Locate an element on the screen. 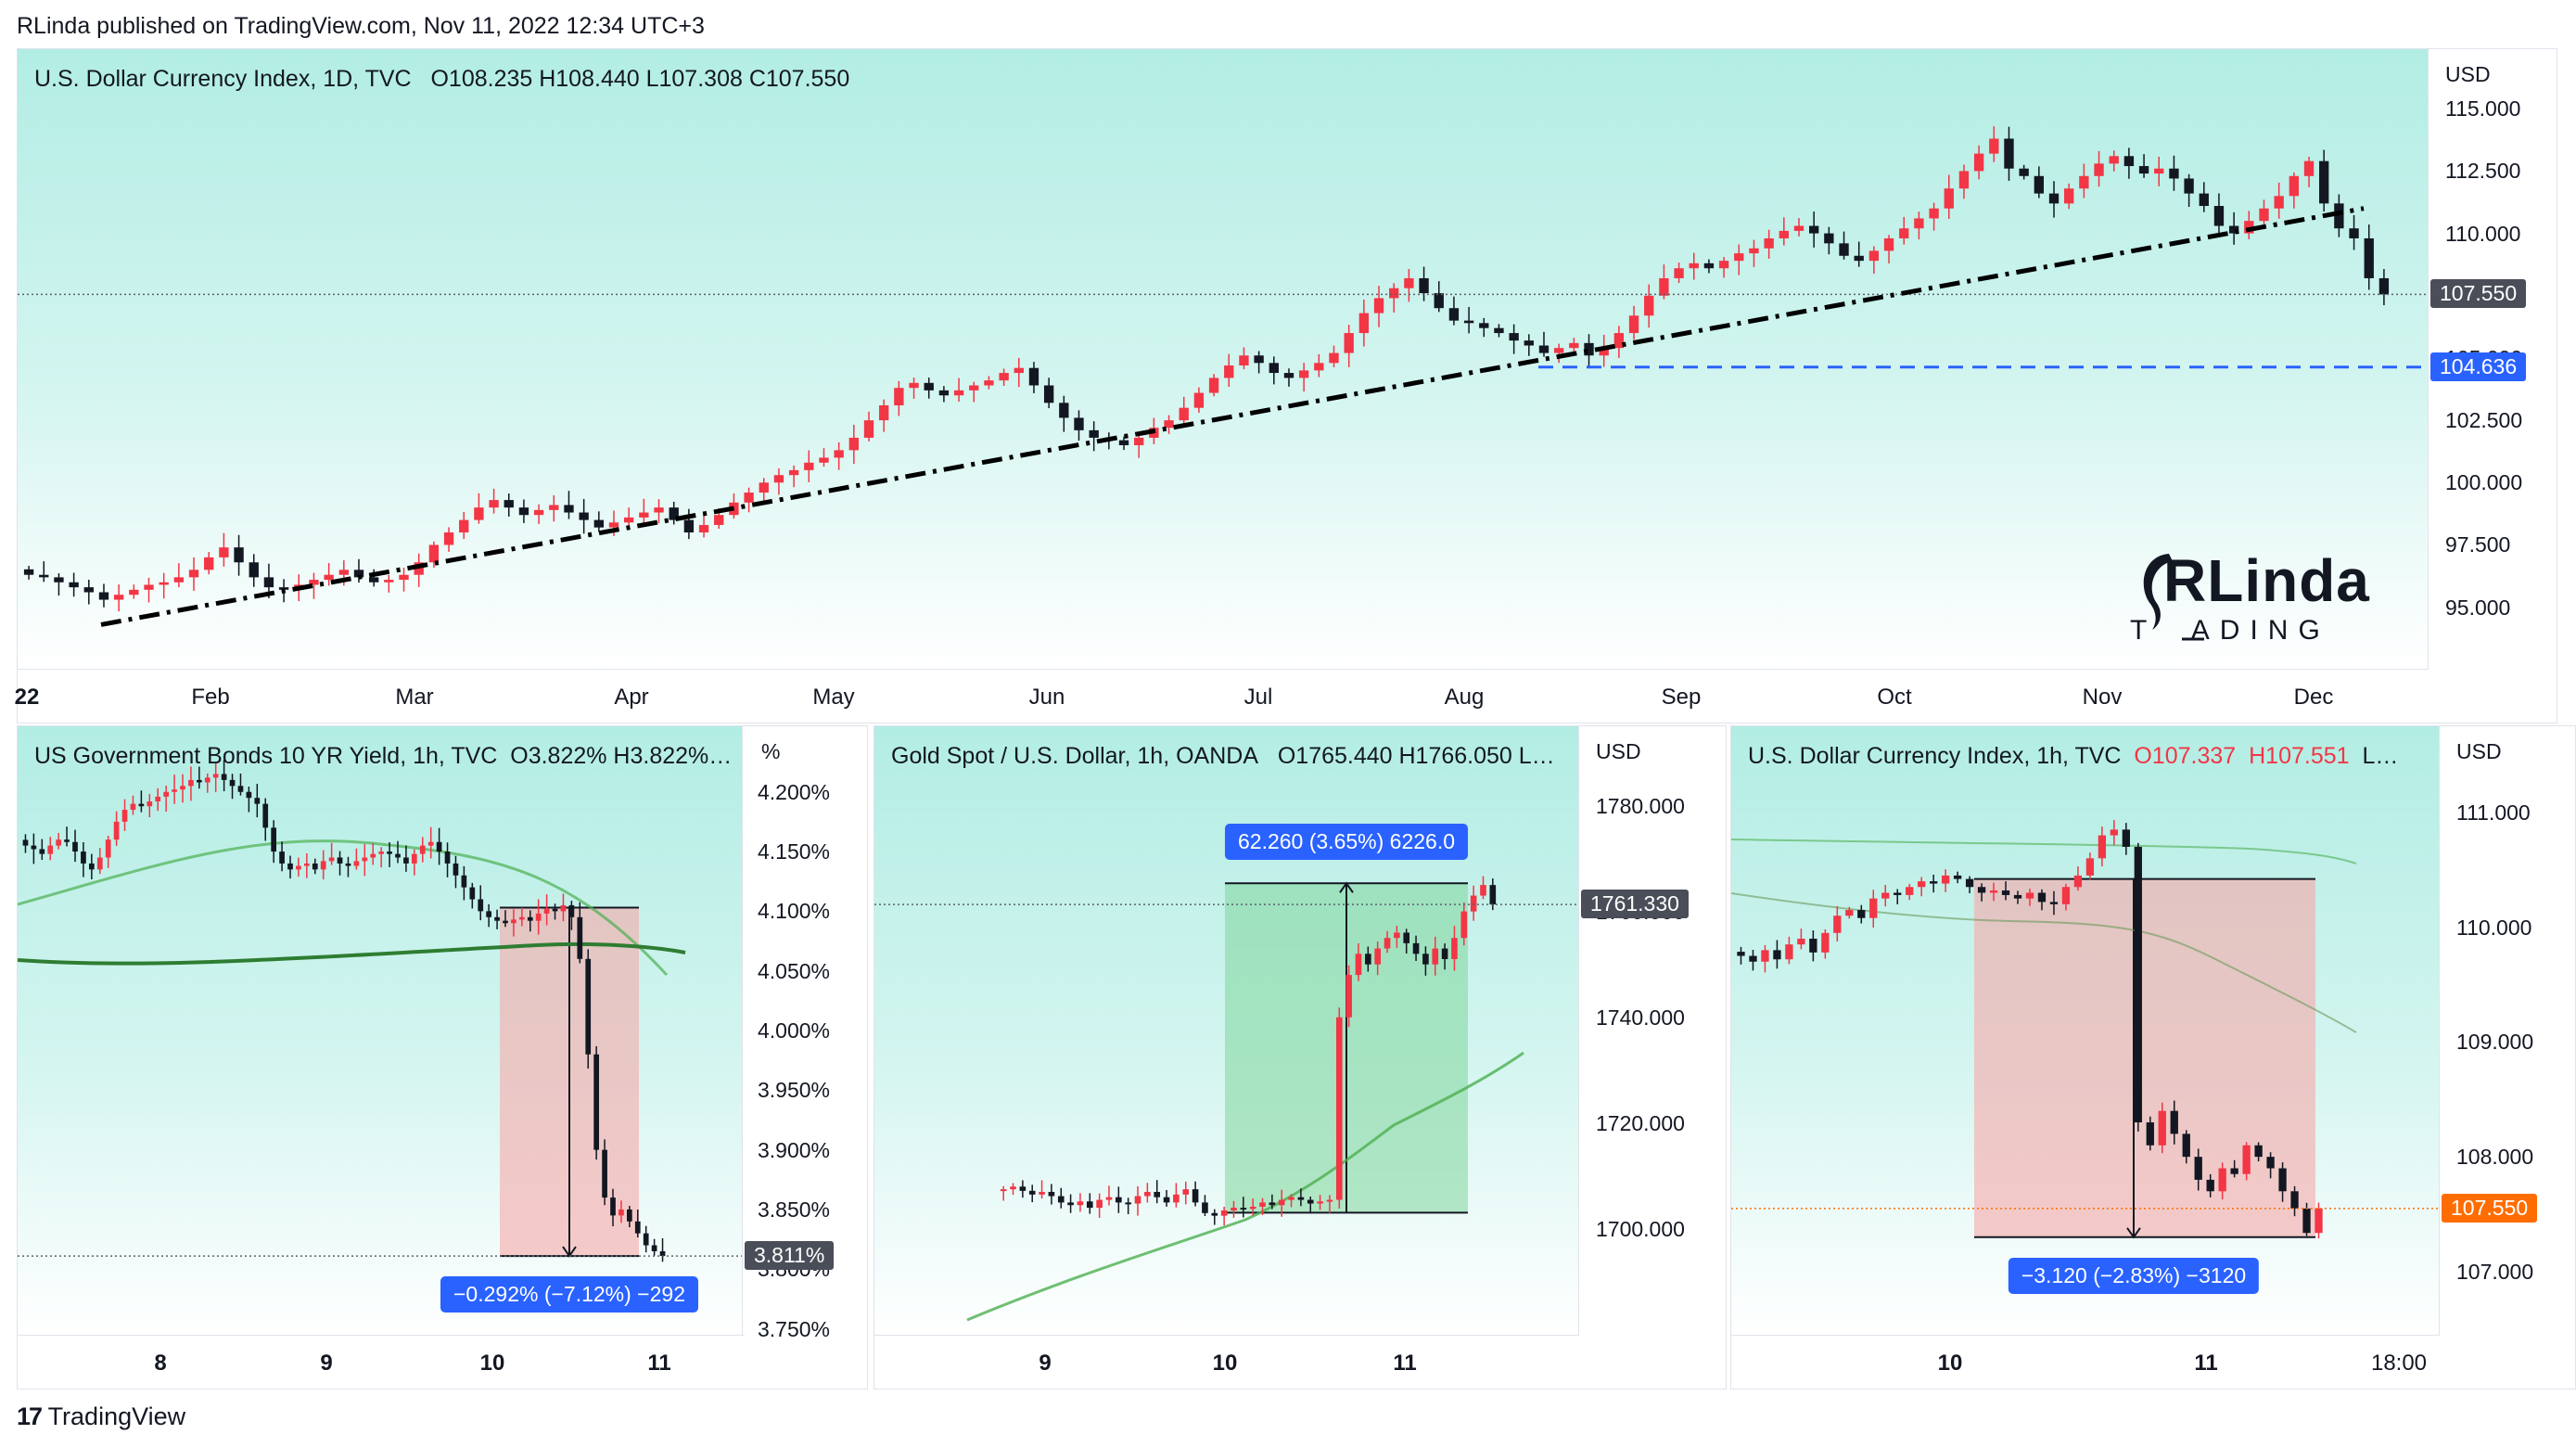 The width and height of the screenshot is (2576, 1447). dxy-daily-time-axis: 22 Feb Mar Apr May Jun Jul Aug Sep Oct Nov Dec is located at coordinates (1222, 697).